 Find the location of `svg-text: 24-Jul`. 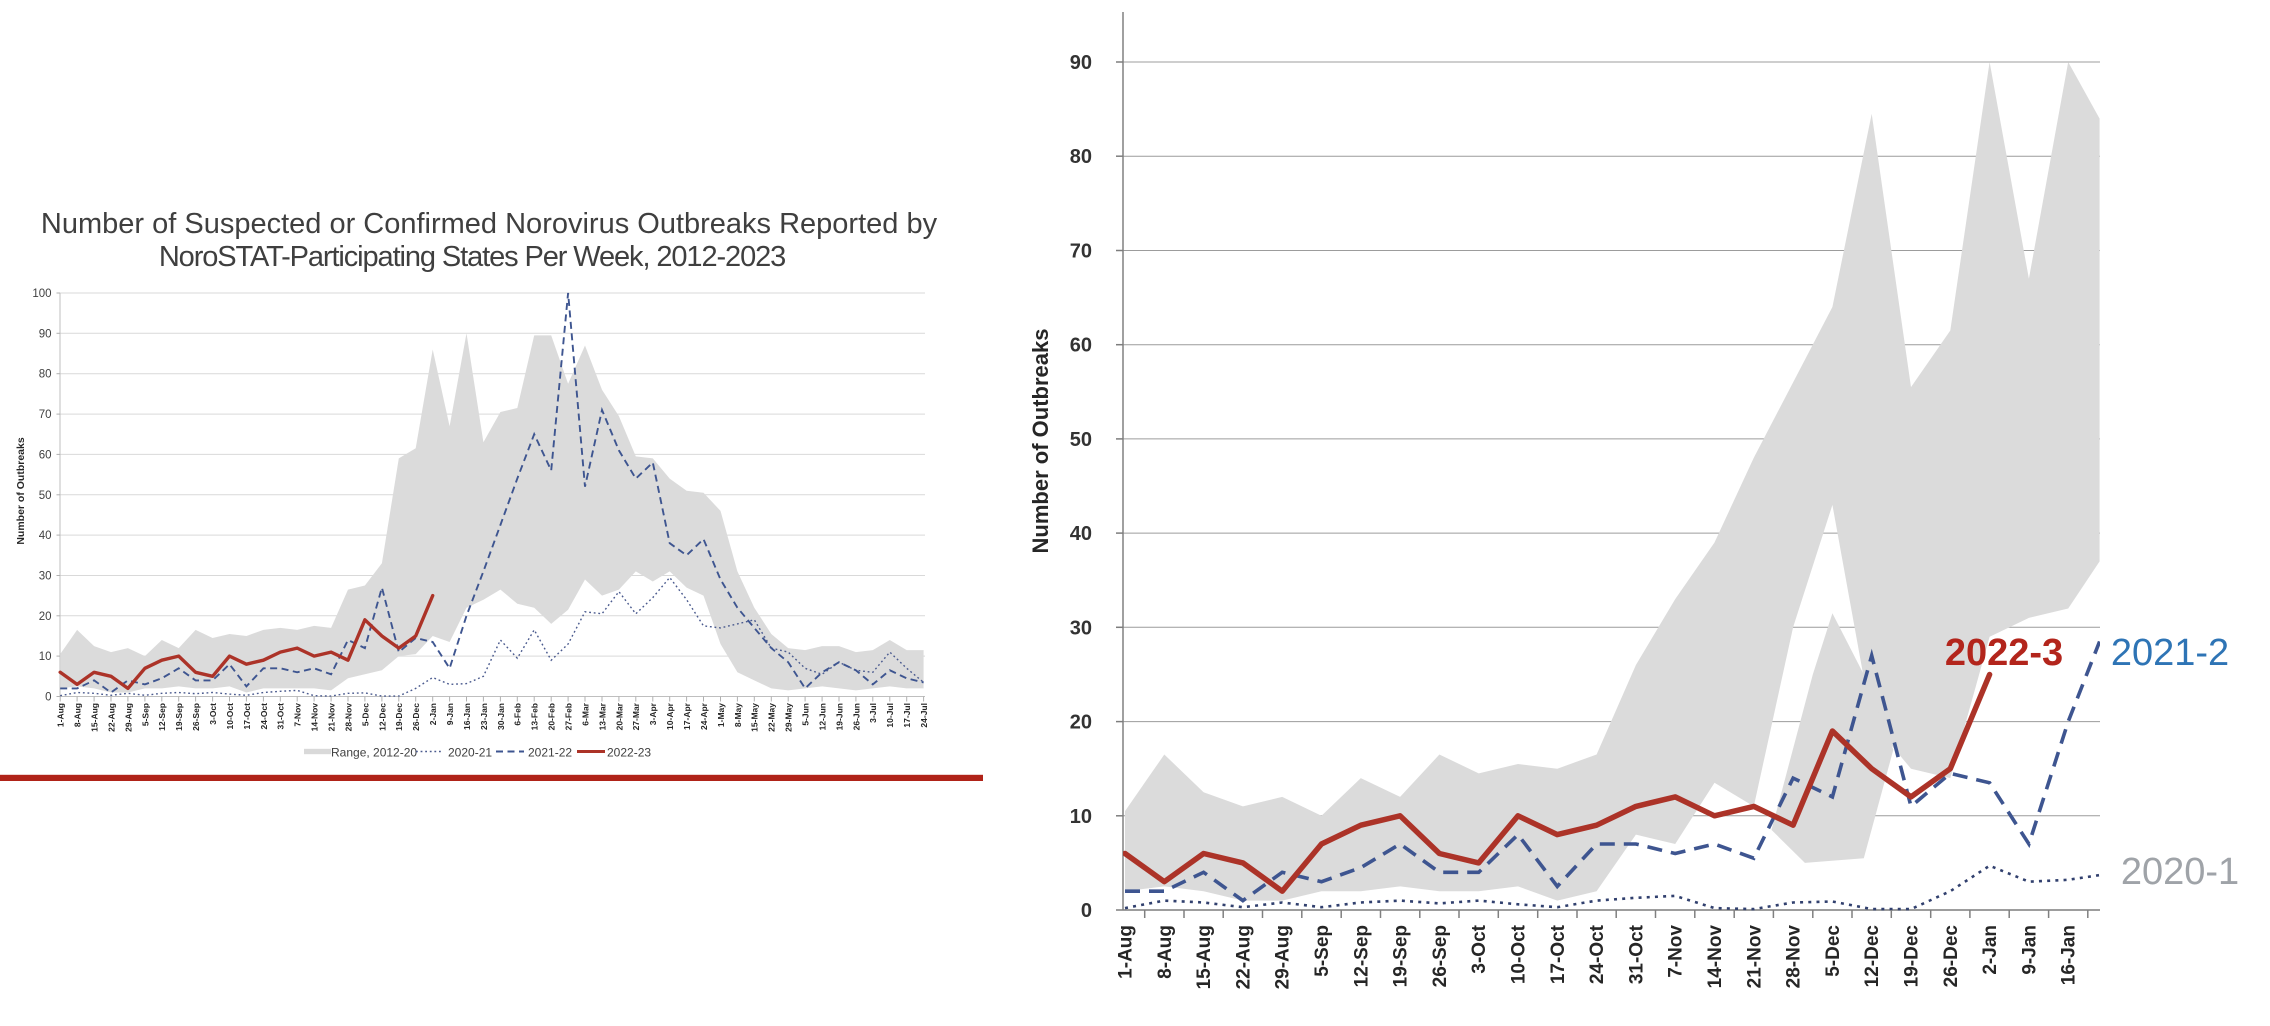

svg-text: 24-Jul is located at coordinates (924, 715).